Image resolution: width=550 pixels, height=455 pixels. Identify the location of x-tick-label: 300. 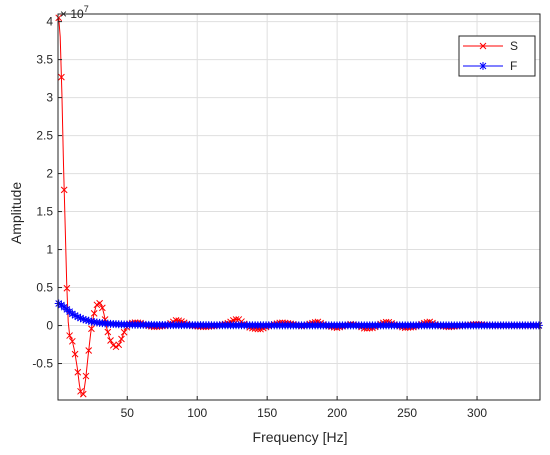
(477, 413).